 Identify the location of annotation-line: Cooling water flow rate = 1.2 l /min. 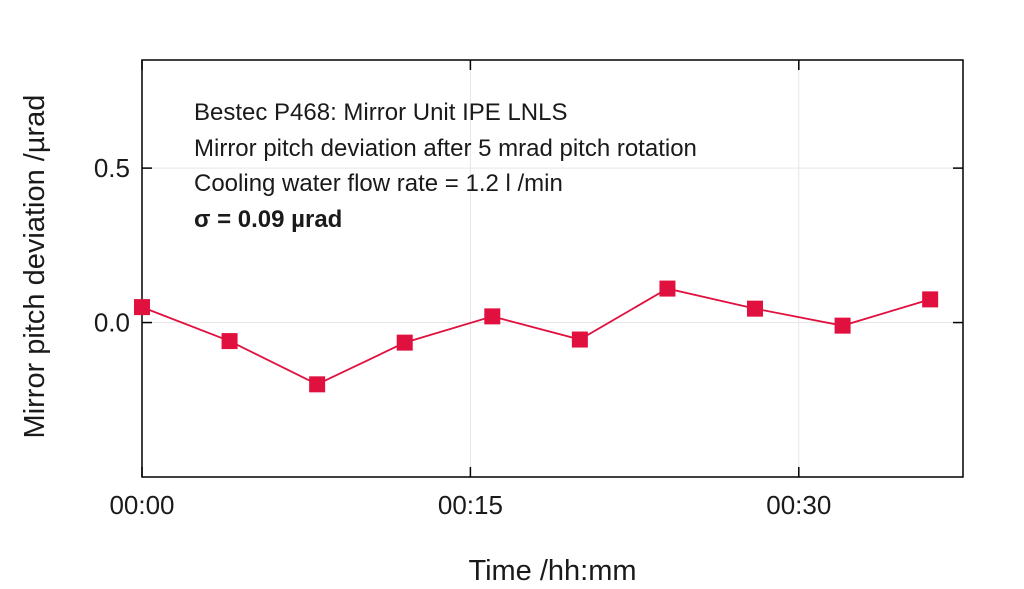
(378, 183).